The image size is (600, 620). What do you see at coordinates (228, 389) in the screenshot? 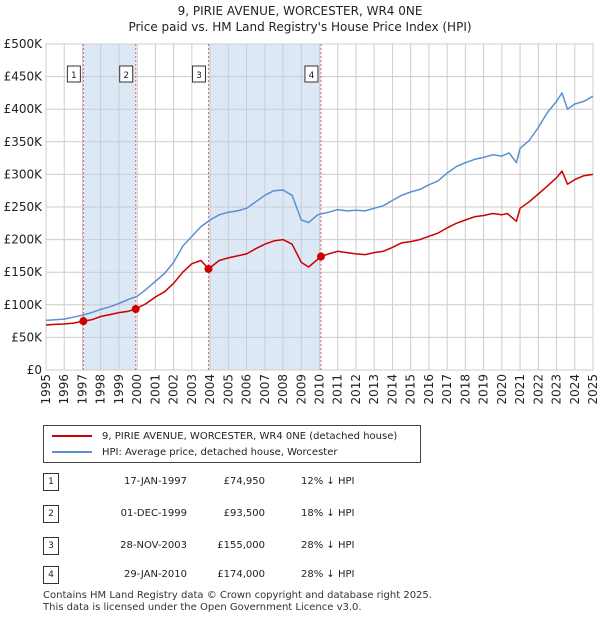
I see `x-tick-label: 2005` at bounding box center [228, 389].